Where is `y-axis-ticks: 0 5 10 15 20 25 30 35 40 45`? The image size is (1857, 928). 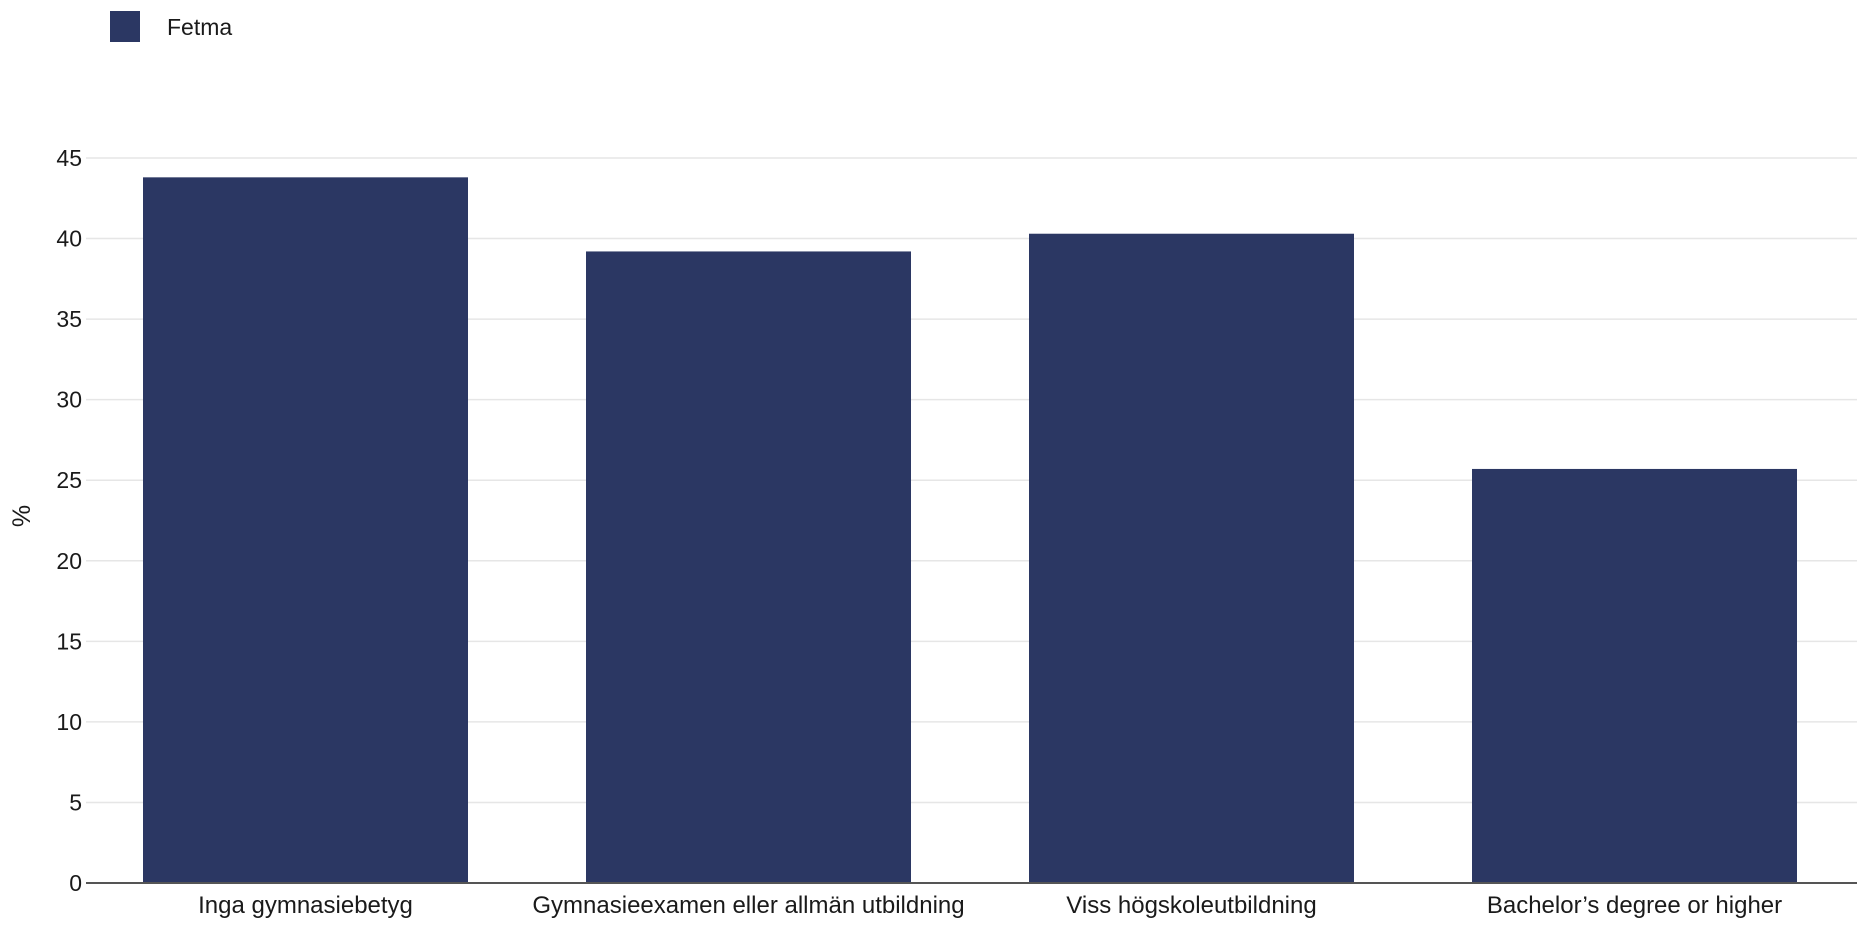
y-axis-ticks: 0 5 10 15 20 25 30 35 40 45 is located at coordinates (69, 520).